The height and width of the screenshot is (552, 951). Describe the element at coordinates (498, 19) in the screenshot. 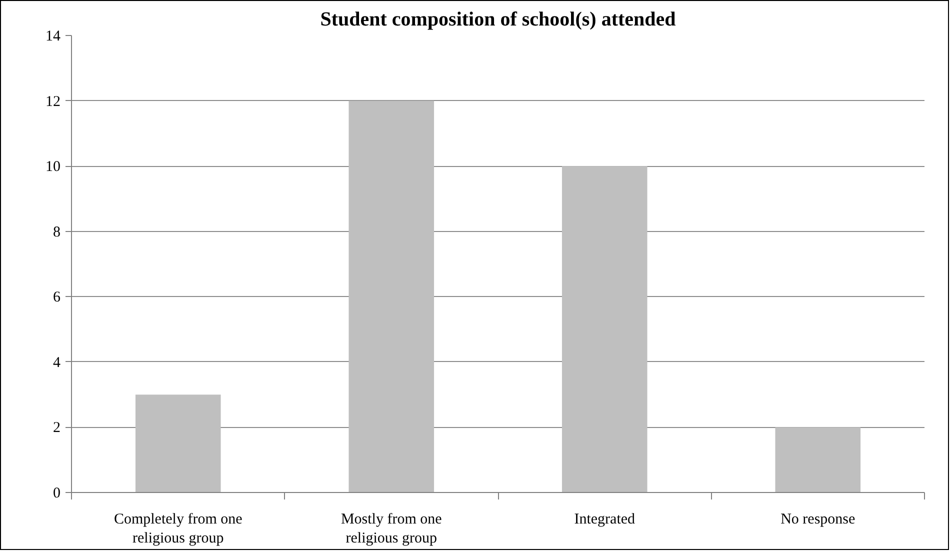

I see `chart-title: Student composition of school(s) attended` at that location.